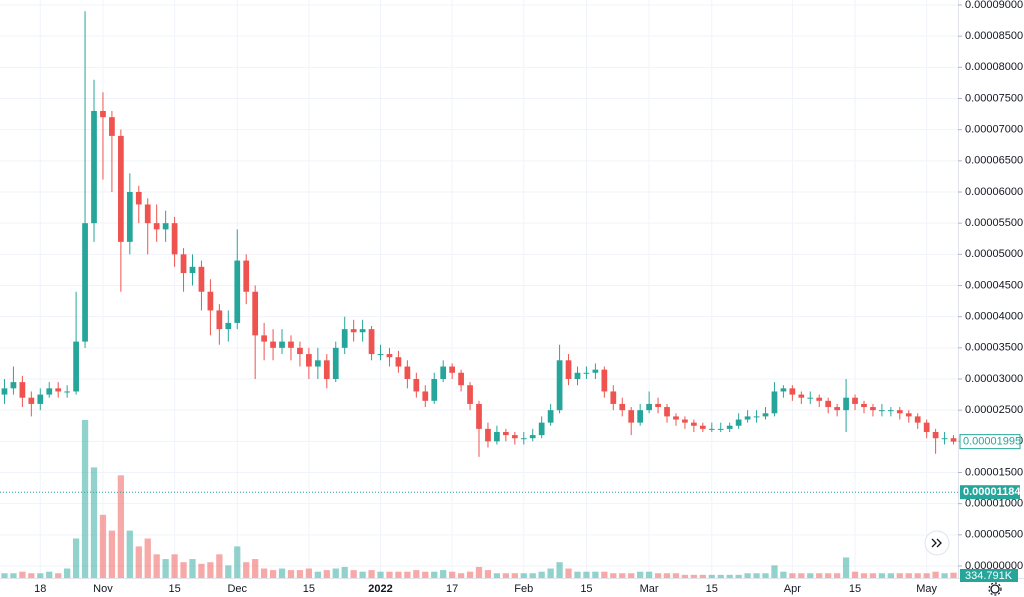  I want to click on y-tick-label: 0.00005000, so click(994, 254).